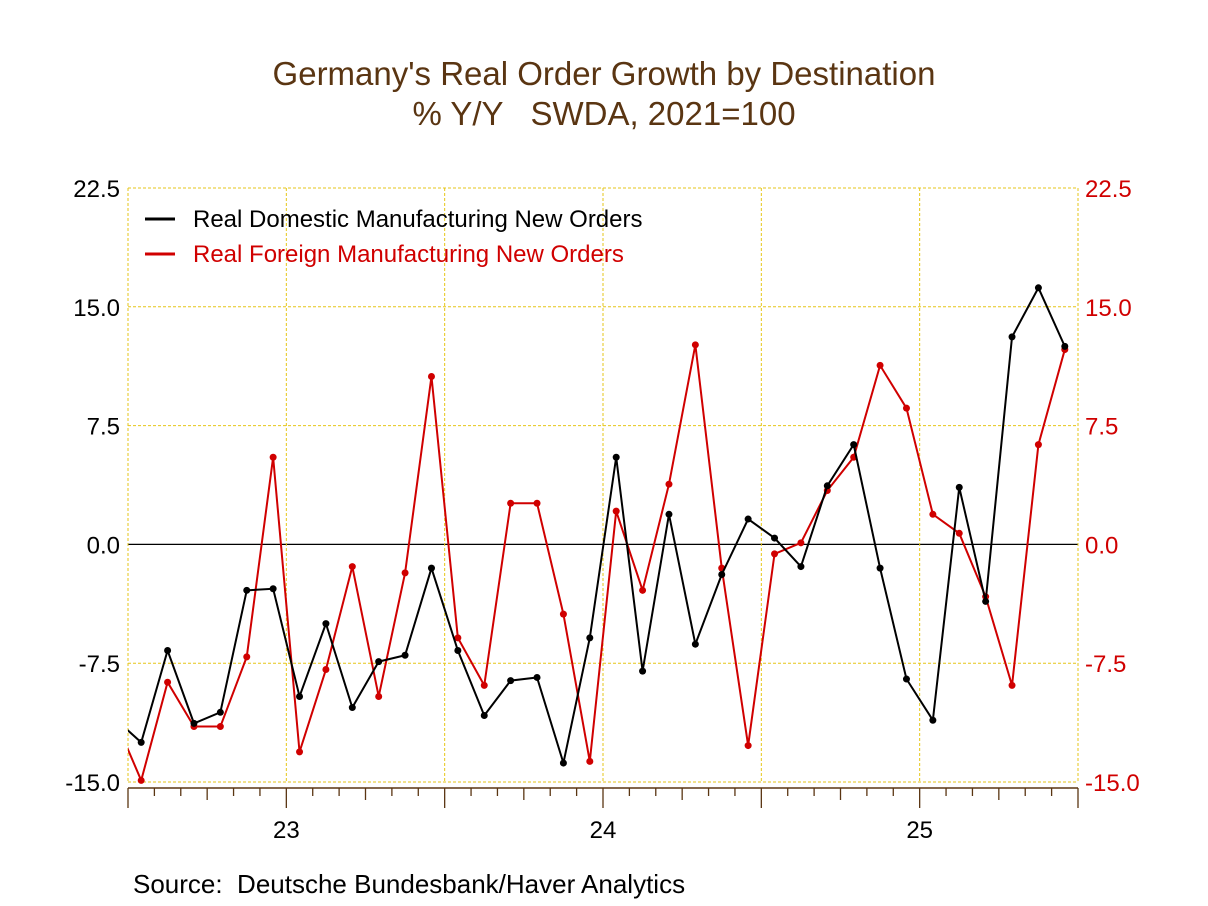 The height and width of the screenshot is (906, 1208). Describe the element at coordinates (1112, 783) in the screenshot. I see `y-tick-label-right: -15.0` at that location.